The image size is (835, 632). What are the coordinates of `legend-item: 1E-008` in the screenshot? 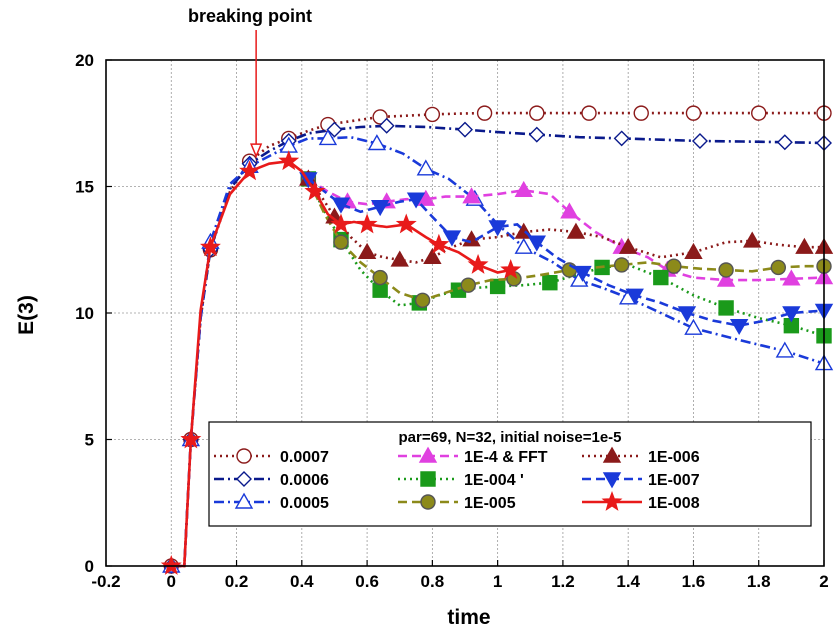 It's located at (641, 501).